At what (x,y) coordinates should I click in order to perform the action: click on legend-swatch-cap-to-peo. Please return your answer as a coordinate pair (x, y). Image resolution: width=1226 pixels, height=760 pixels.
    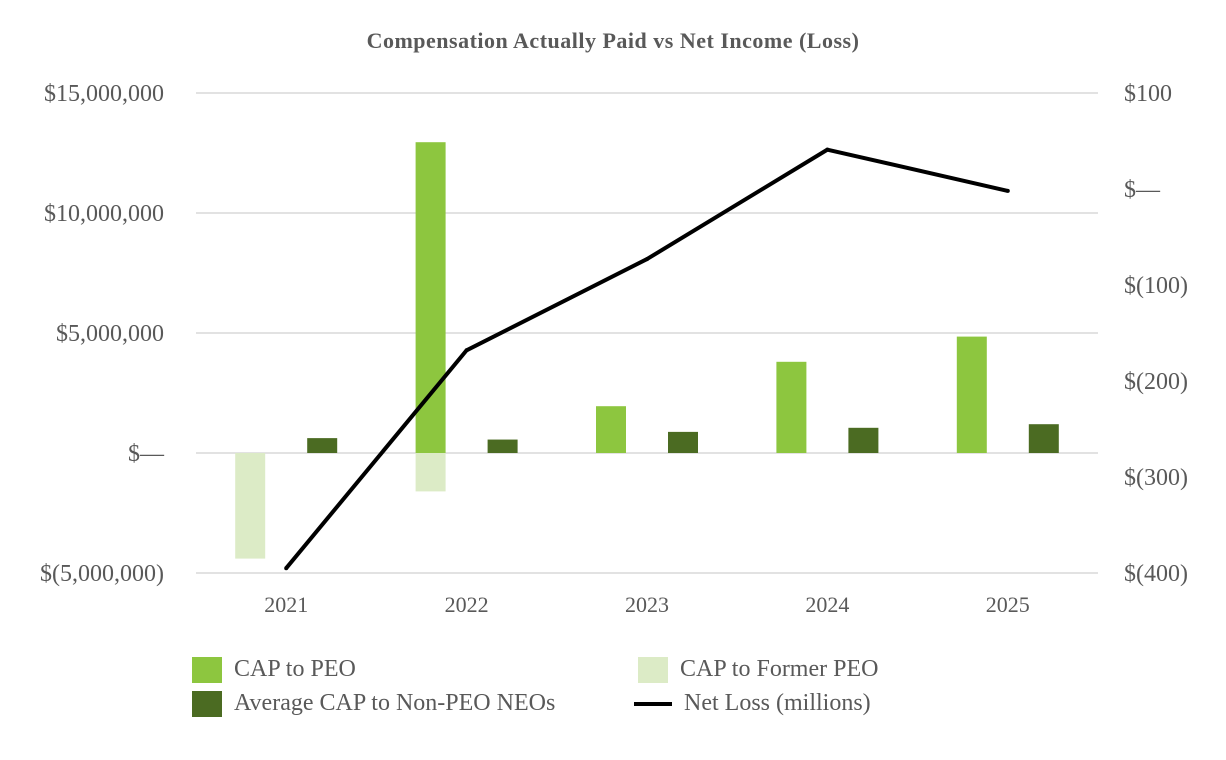
    Looking at the image, I should click on (207, 669).